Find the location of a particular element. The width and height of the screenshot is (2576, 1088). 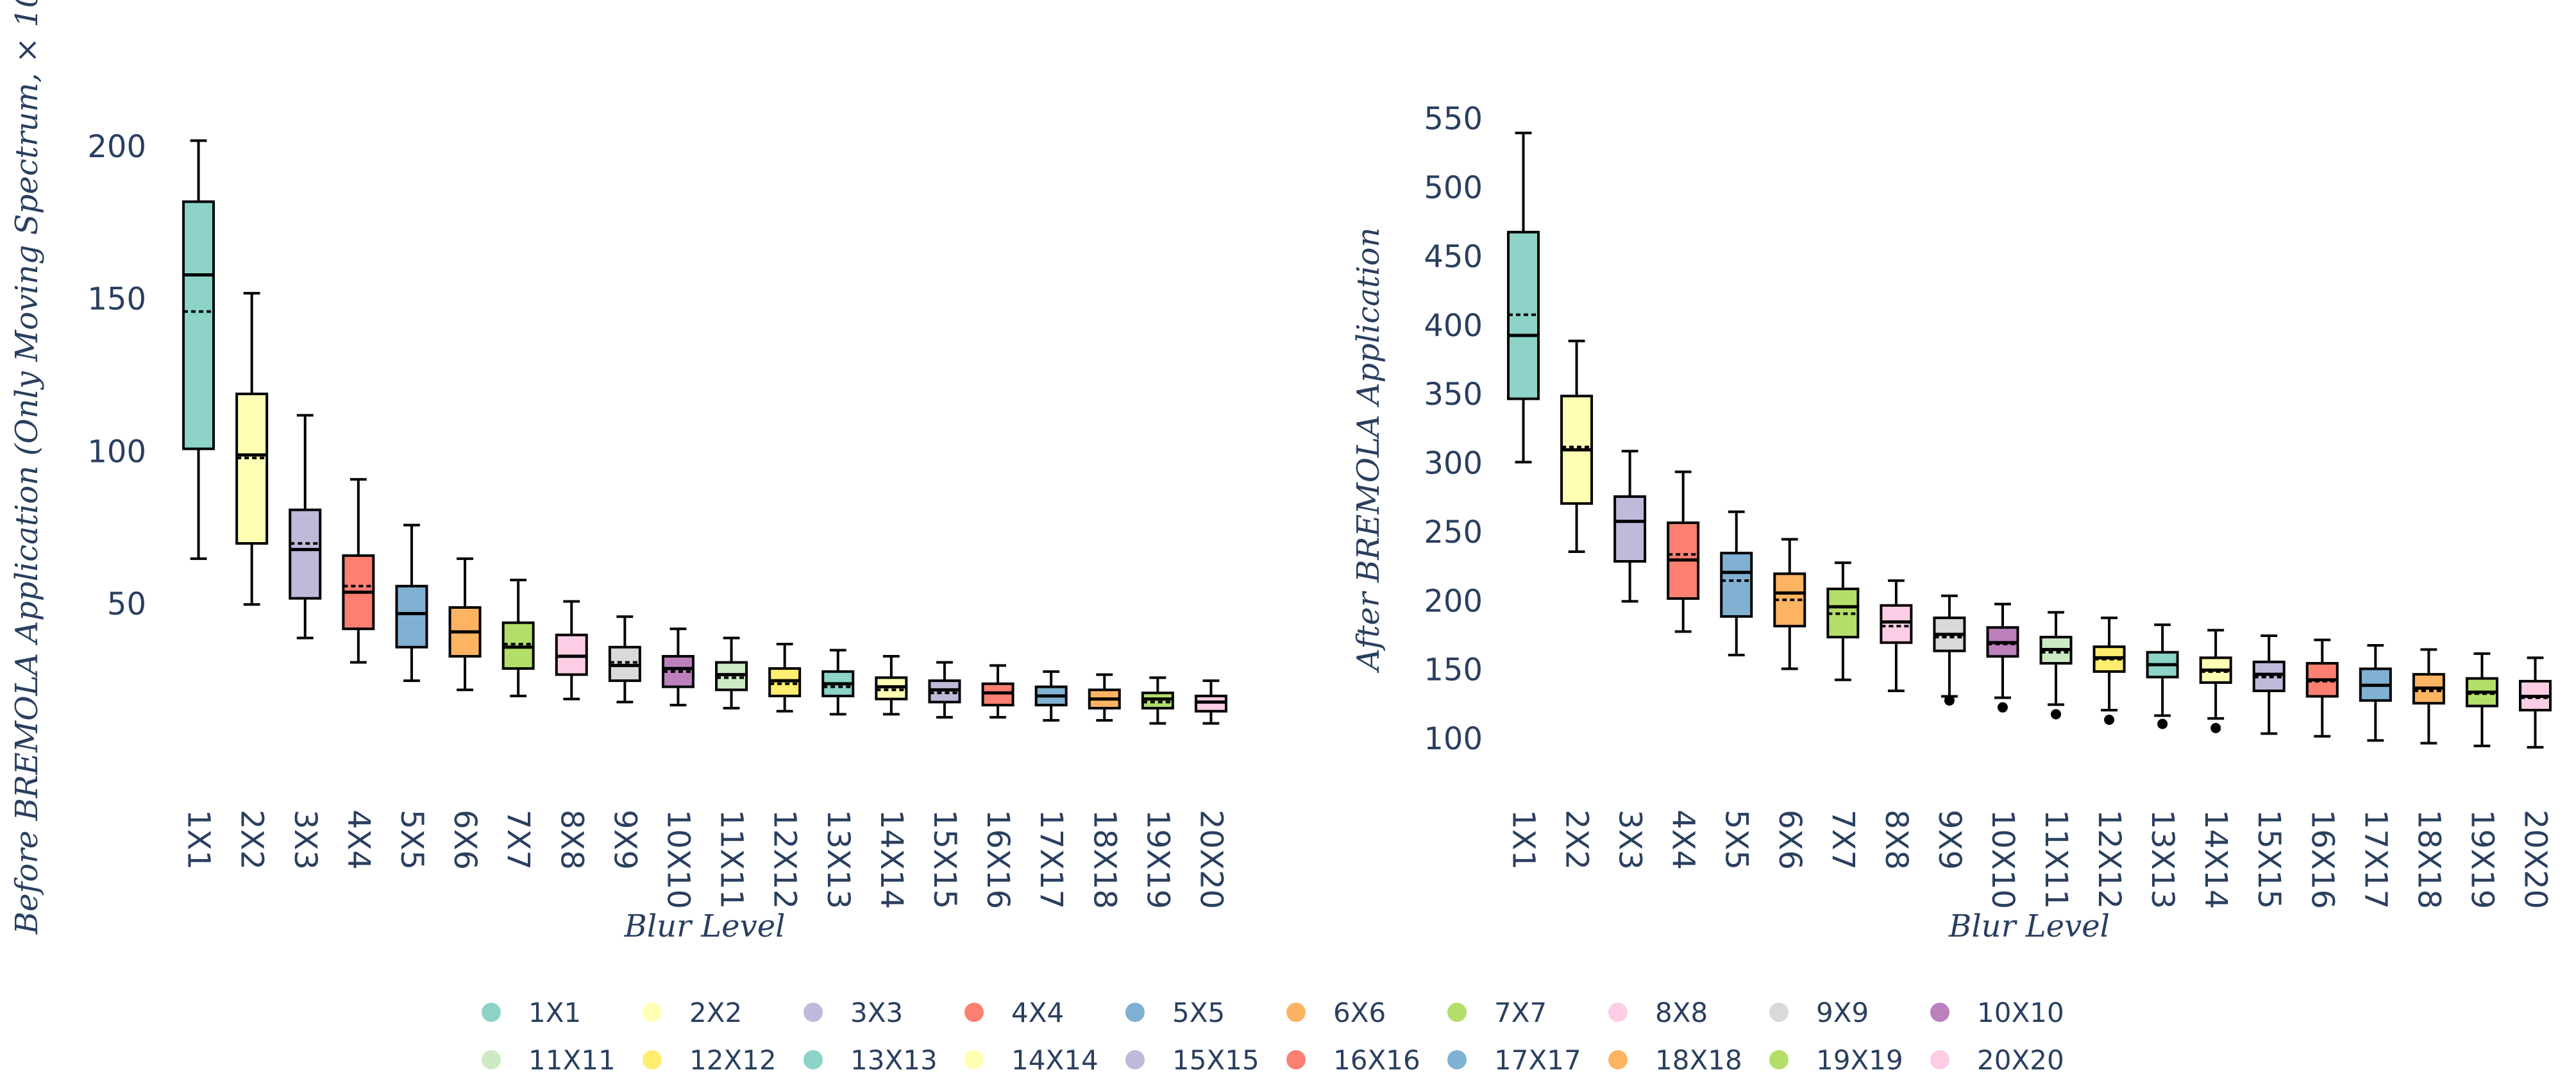

x-tick-label: 8X8 is located at coordinates (1896, 840).